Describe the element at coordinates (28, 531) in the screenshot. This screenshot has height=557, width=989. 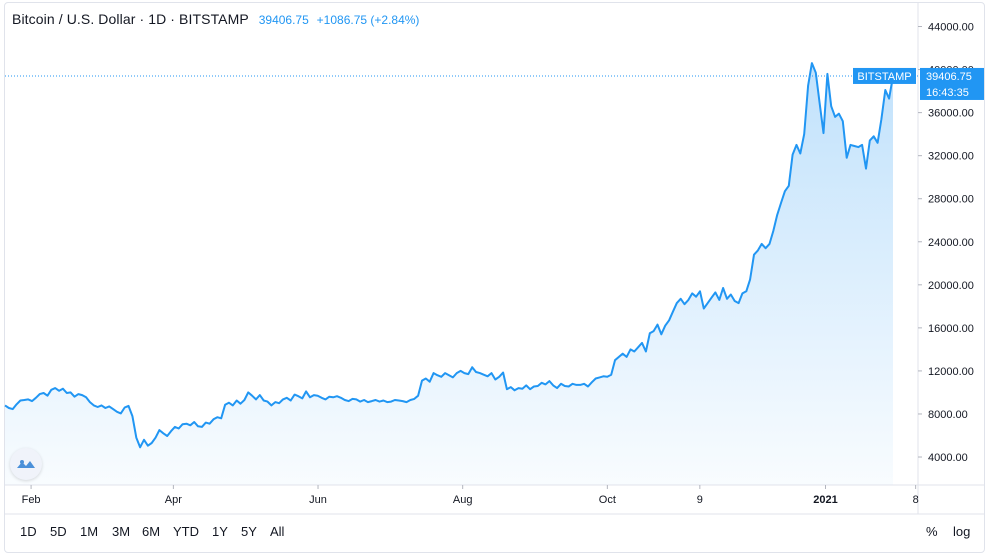
I see `range-button-1d: 1D` at that location.